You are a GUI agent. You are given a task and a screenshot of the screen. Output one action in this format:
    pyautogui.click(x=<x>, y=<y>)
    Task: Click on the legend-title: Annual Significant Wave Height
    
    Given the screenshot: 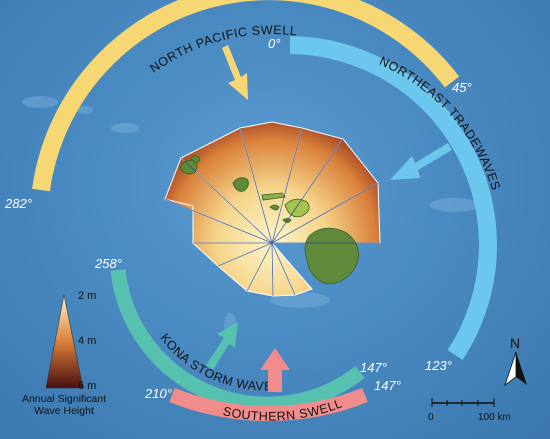 What is the action you would take?
    pyautogui.click(x=64, y=405)
    